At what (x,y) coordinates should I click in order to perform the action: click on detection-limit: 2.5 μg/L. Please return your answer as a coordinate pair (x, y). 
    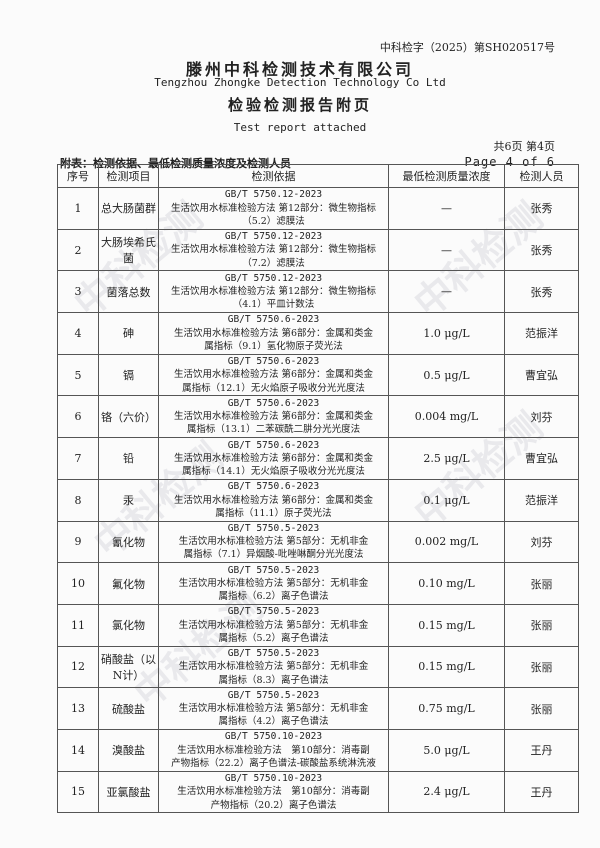
    Looking at the image, I should click on (446, 458).